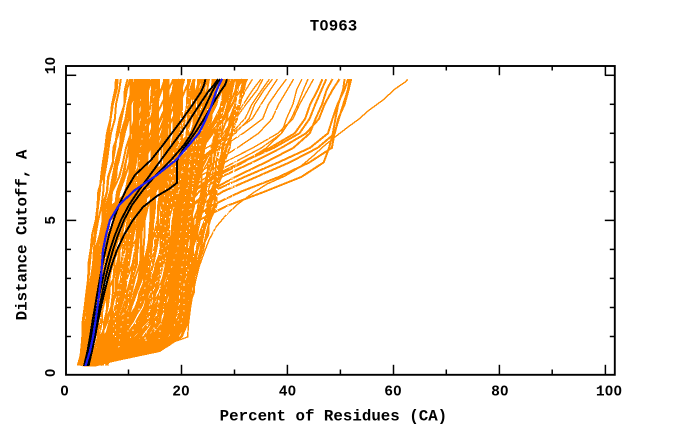 The height and width of the screenshot is (445, 680). Describe the element at coordinates (52, 220) in the screenshot. I see `svg-text: 5` at that location.